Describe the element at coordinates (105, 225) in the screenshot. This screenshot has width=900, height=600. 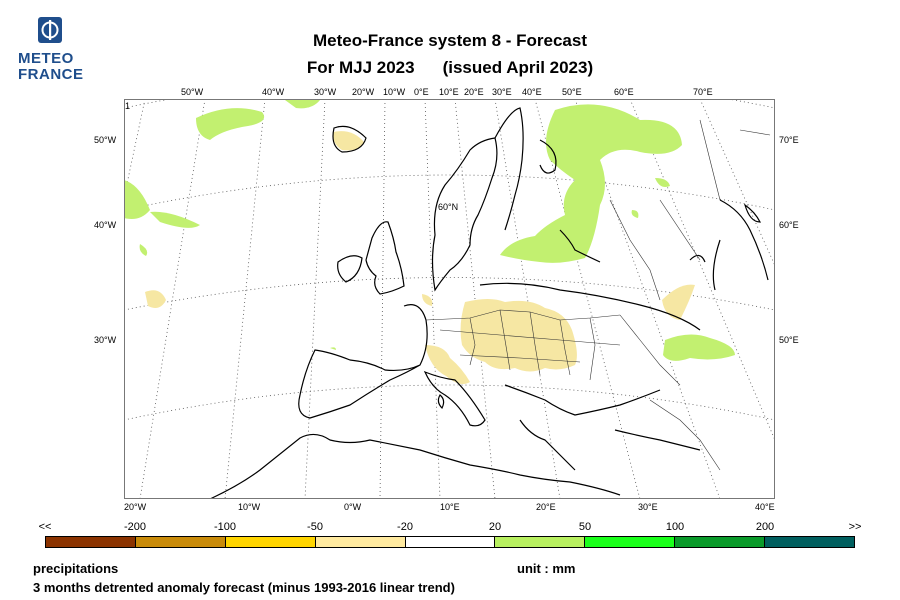
I see `left-edge-label: 40°W` at that location.